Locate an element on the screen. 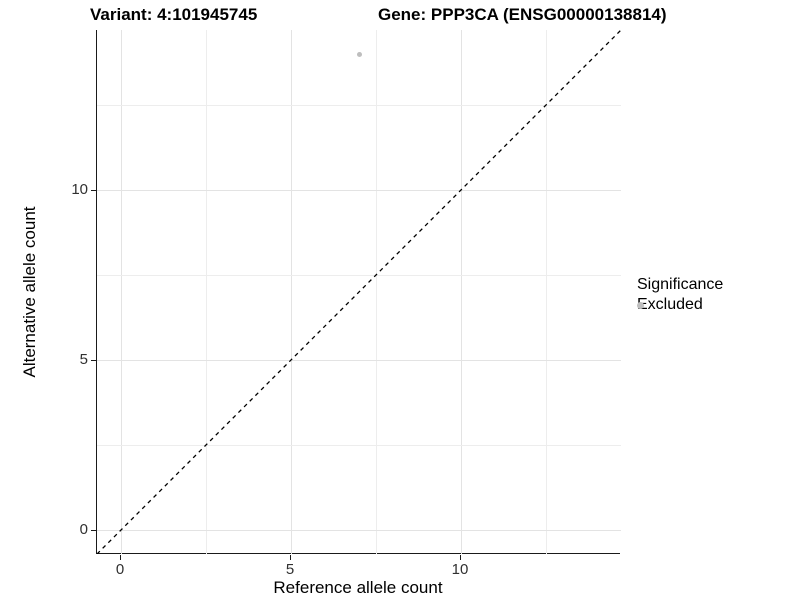 Image resolution: width=800 pixels, height=600 pixels. y-tick-label-5: 5 is located at coordinates (83, 359).